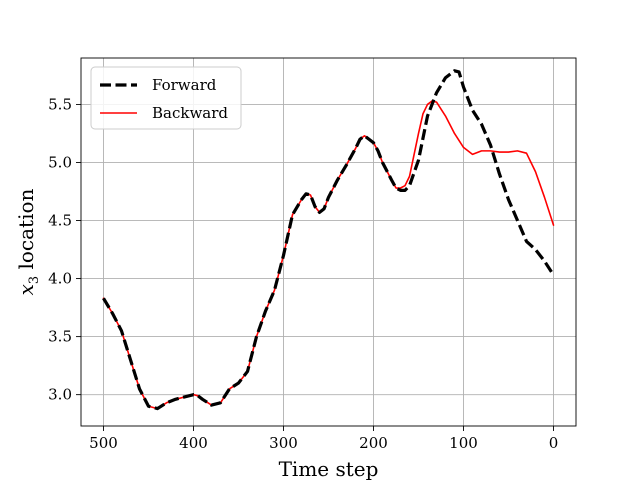 The height and width of the screenshot is (480, 640). Describe the element at coordinates (373, 443) in the screenshot. I see `x-tick-label: 200` at that location.